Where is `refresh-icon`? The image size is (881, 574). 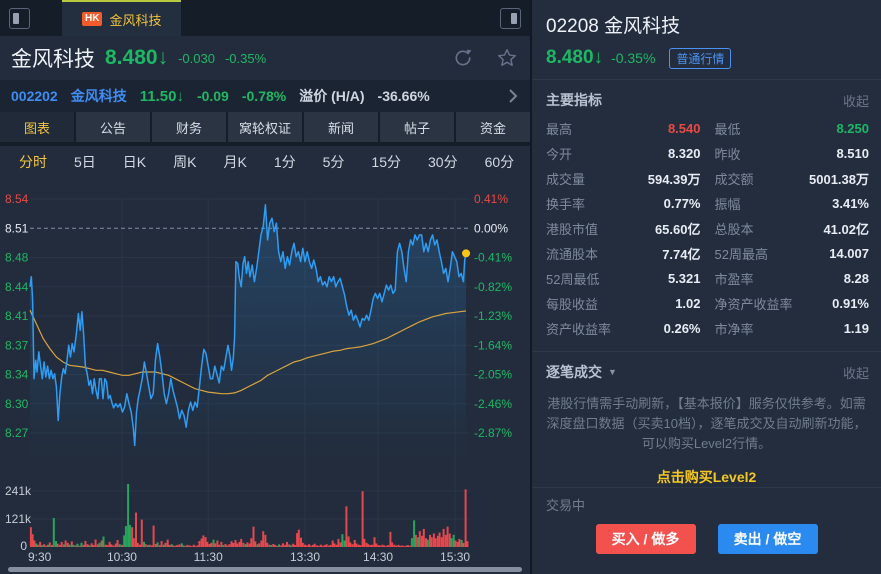
refresh-icon is located at coordinates (463, 58).